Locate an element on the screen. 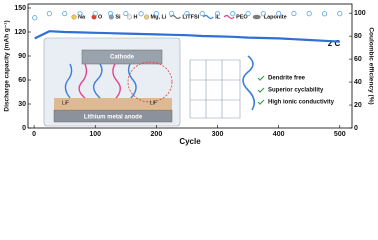 The image size is (378, 240). y-axis-label: Discharge capacity (mAh g⁻¹) is located at coordinates (7, 65).